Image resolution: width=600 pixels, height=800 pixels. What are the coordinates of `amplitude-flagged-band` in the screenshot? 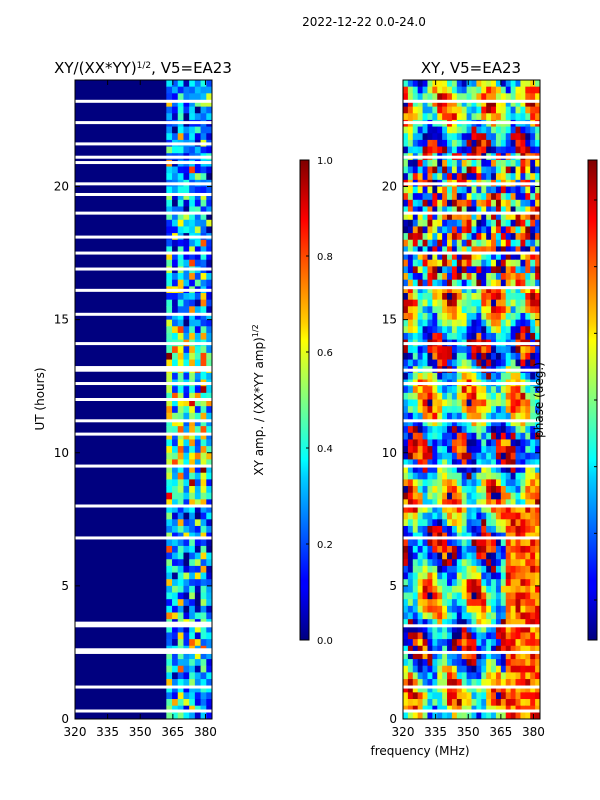 It's located at (143, 506).